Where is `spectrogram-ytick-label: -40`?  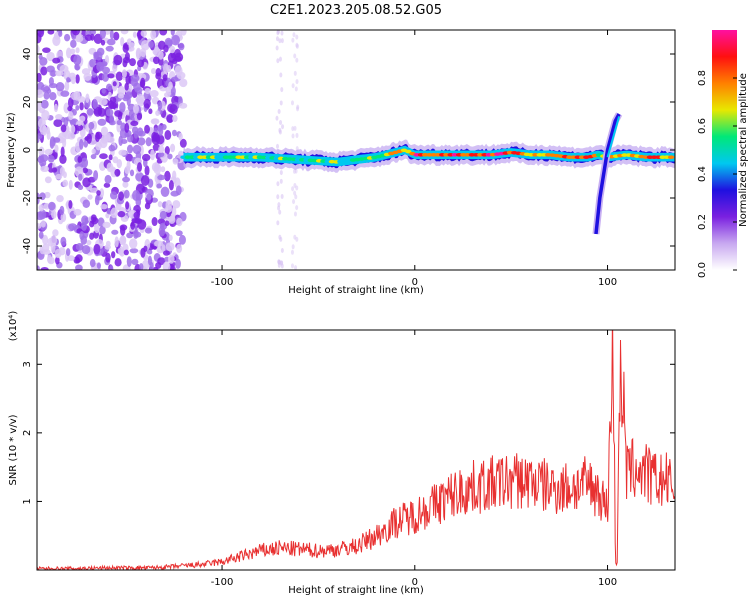 spectrogram-ytick-label: -40 is located at coordinates (27, 246).